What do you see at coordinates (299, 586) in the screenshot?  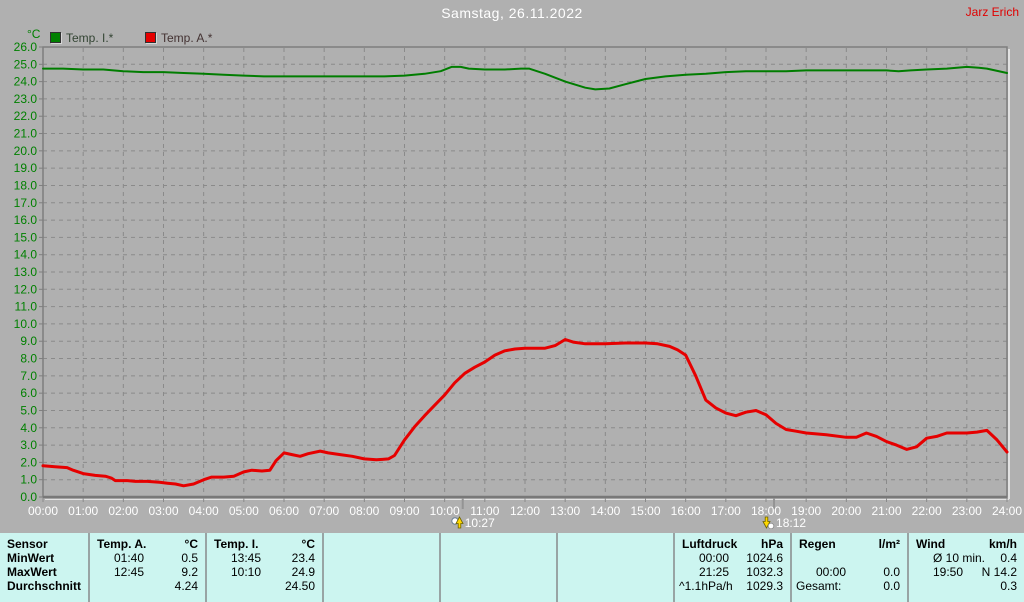 I see `table-cell-value: 24.50` at bounding box center [299, 586].